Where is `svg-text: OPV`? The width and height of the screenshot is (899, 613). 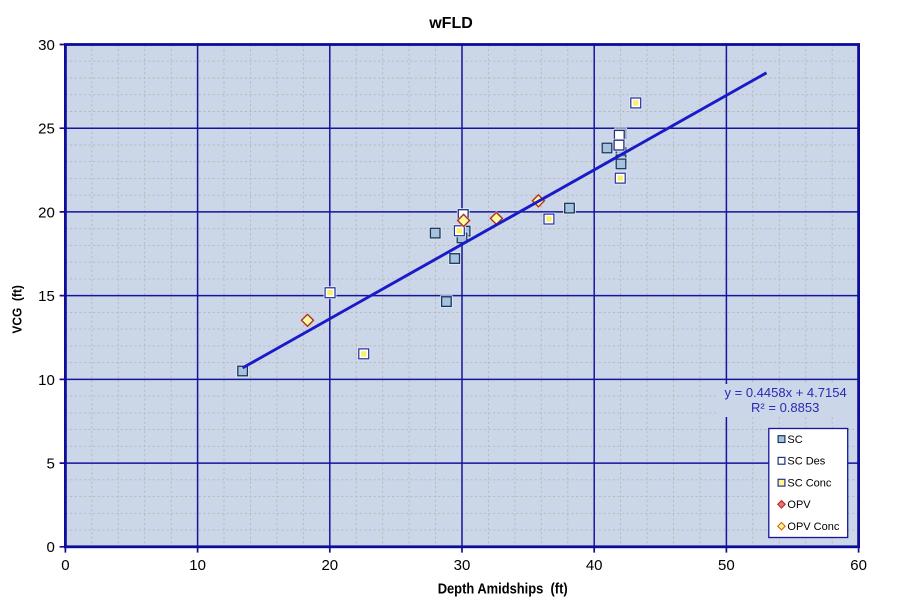
svg-text: OPV is located at coordinates (799, 505).